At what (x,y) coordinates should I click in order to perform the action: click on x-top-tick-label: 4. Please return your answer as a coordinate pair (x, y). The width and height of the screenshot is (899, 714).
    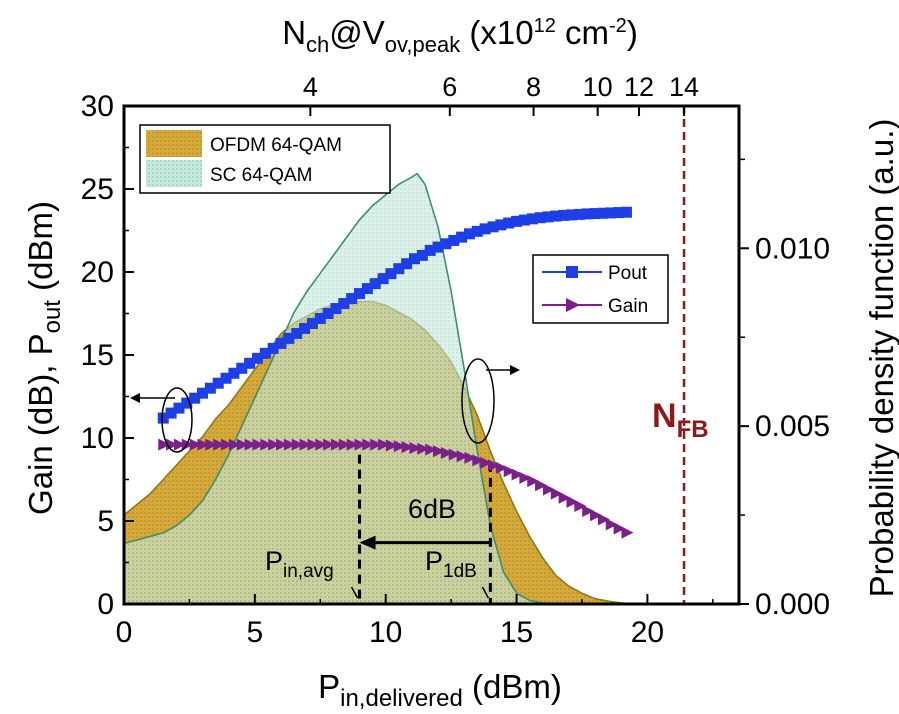
    Looking at the image, I should click on (310, 87).